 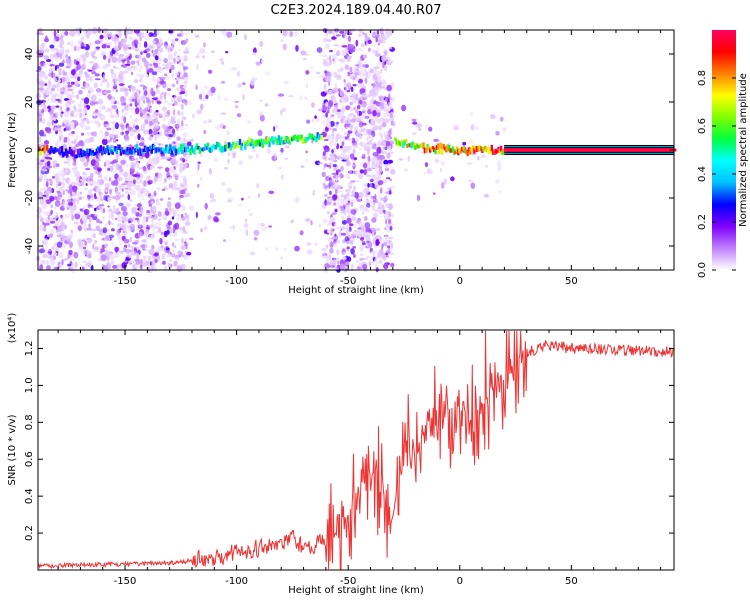 I want to click on snr-y-tick-label: 1.0, so click(x=29, y=385).